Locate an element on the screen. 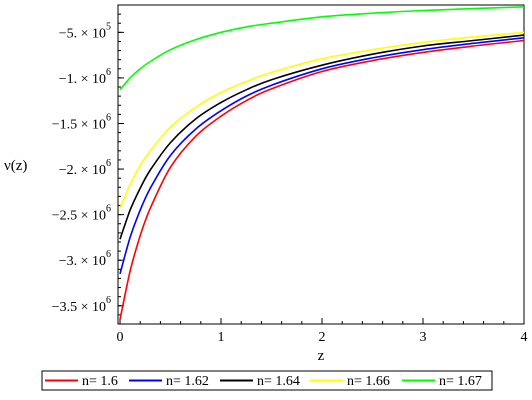 The image size is (532, 400). legend-label: n= 1.62 is located at coordinates (187, 381).